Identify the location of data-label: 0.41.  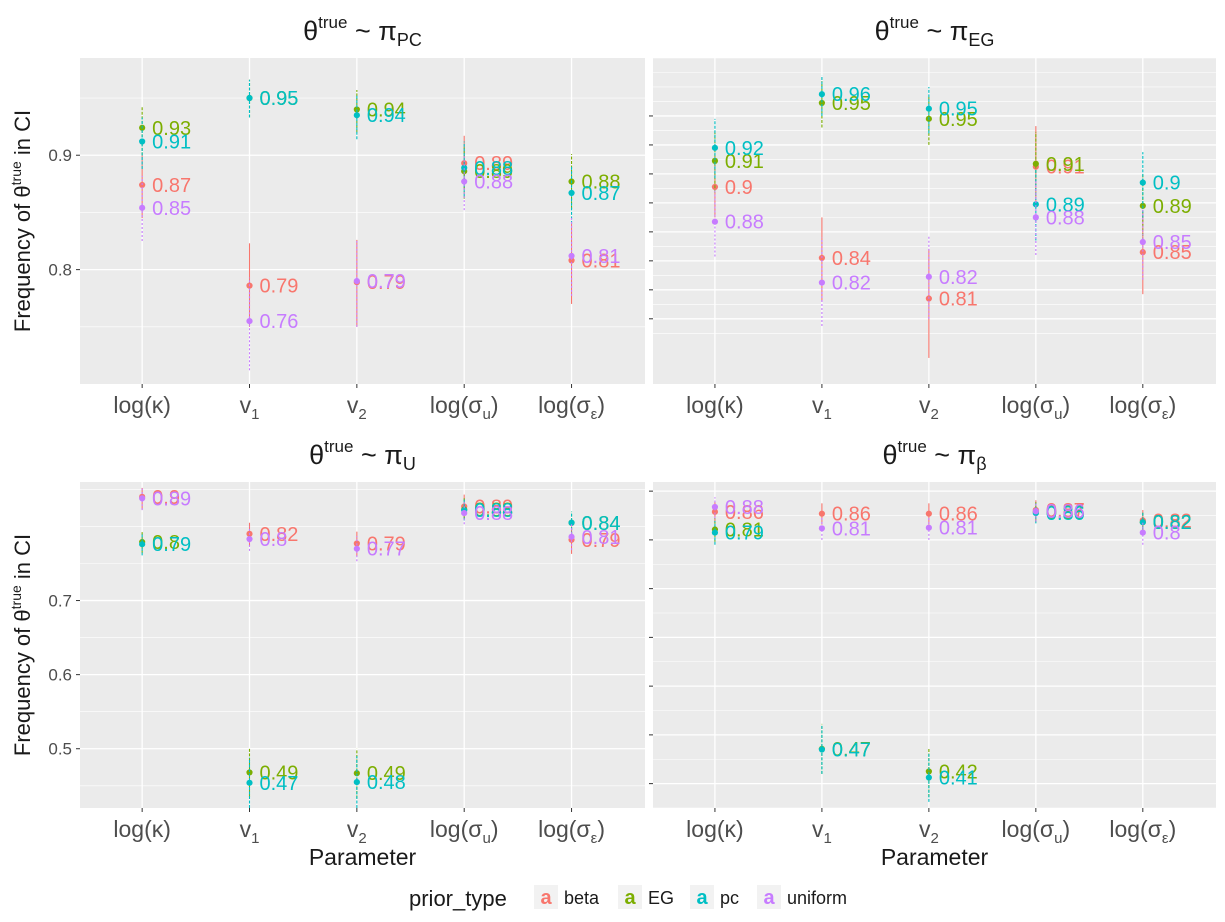
(958, 779).